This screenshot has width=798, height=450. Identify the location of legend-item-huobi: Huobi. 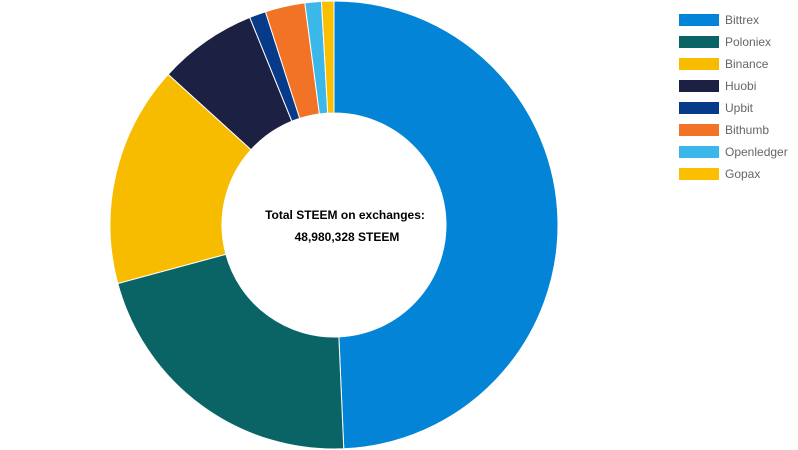
(733, 86).